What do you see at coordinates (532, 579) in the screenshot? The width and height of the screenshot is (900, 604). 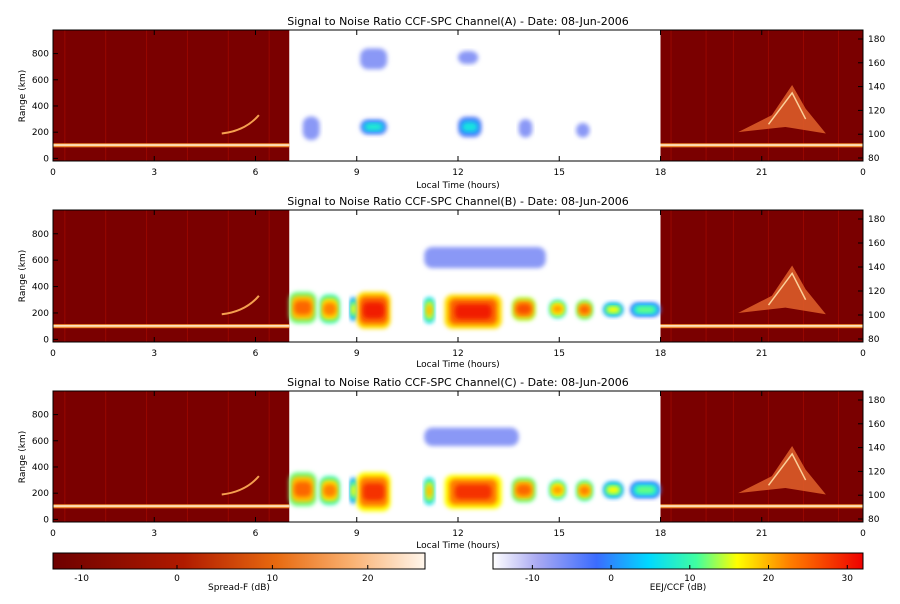 I see `colorbar-tick-label: -10` at bounding box center [532, 579].